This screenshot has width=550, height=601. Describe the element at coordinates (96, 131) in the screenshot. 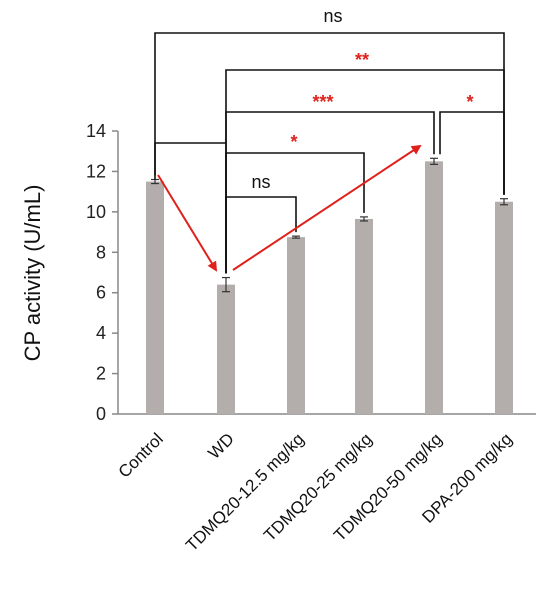

I see `y-tick-label: 14` at that location.